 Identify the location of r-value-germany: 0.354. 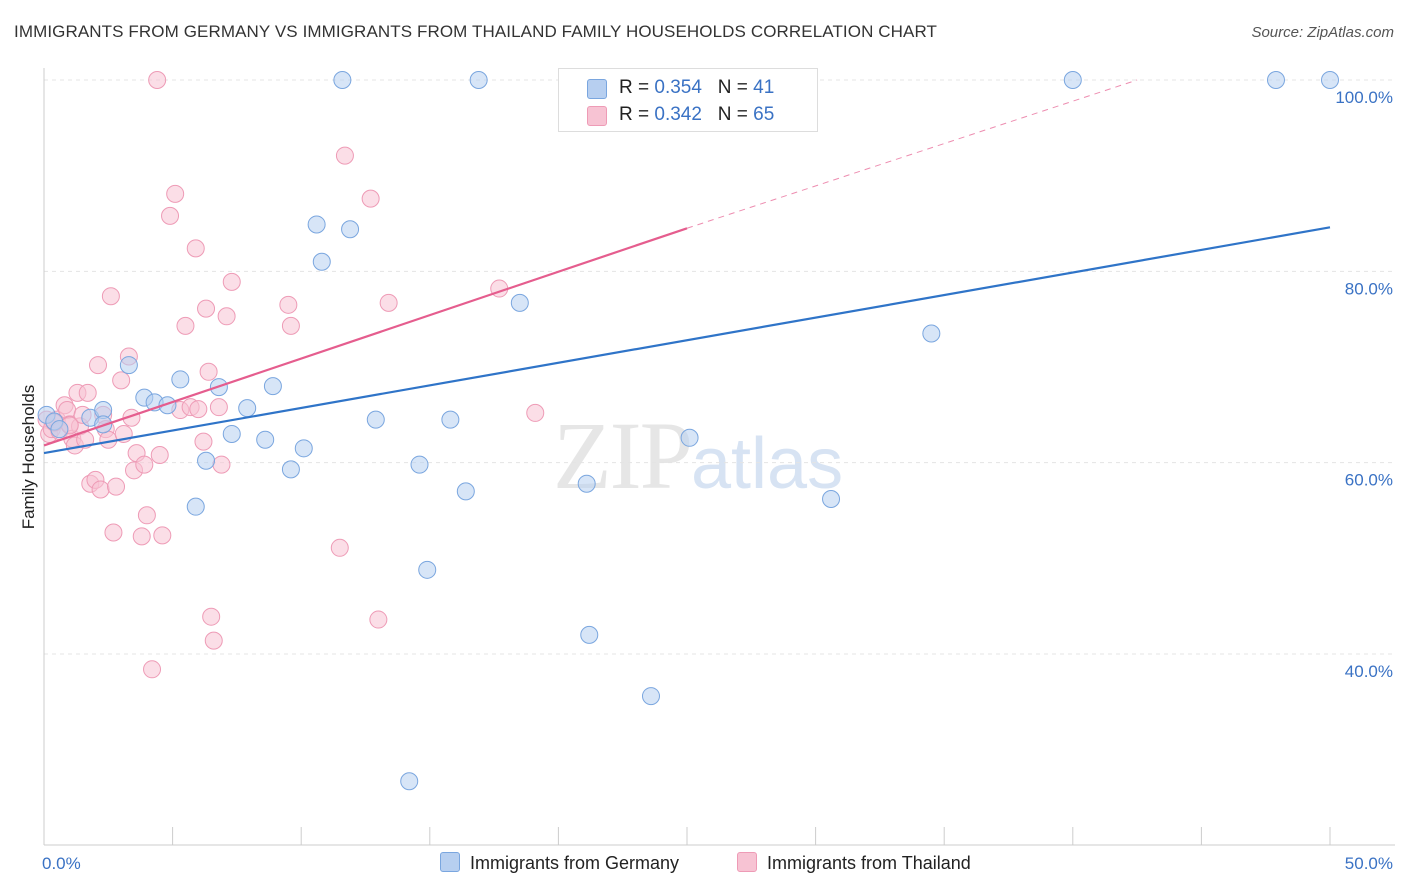
(678, 87).